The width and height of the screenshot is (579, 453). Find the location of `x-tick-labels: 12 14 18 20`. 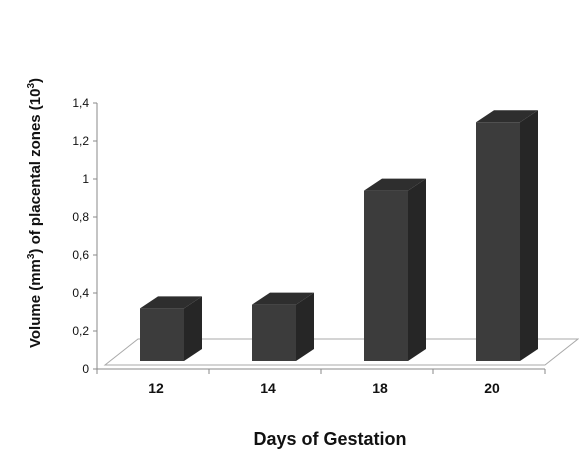

x-tick-labels: 12 14 18 20 is located at coordinates (324, 388).